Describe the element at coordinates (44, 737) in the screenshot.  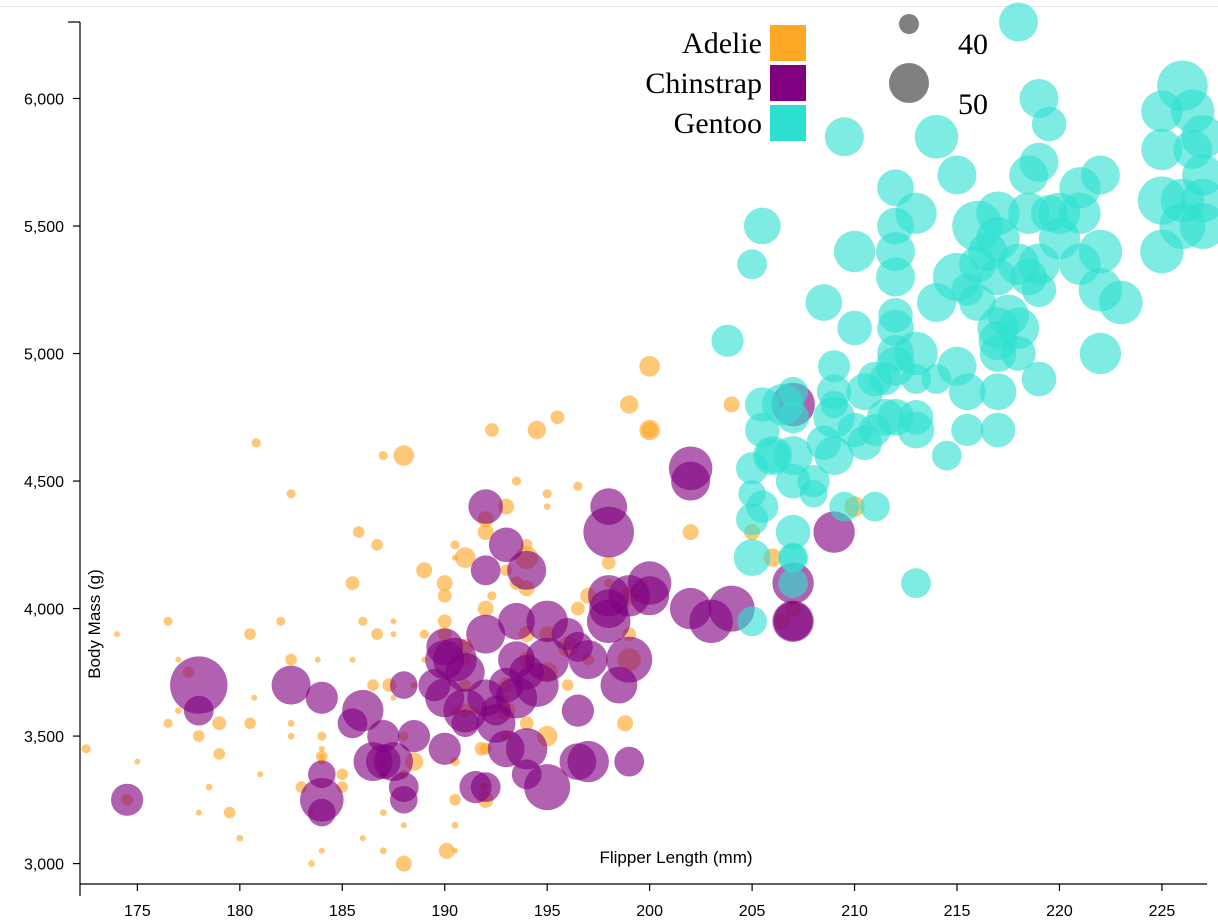
I see `y-tick-label: 3,500` at that location.